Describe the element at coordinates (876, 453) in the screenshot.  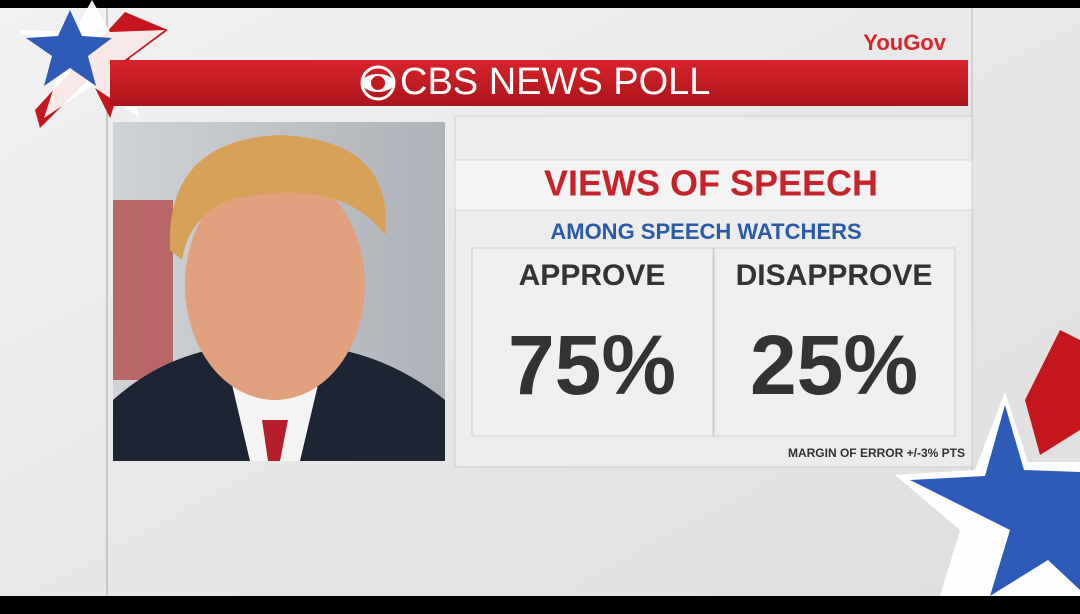
I see `footnote: MARGIN OF ERROR +/-3% PTS` at that location.